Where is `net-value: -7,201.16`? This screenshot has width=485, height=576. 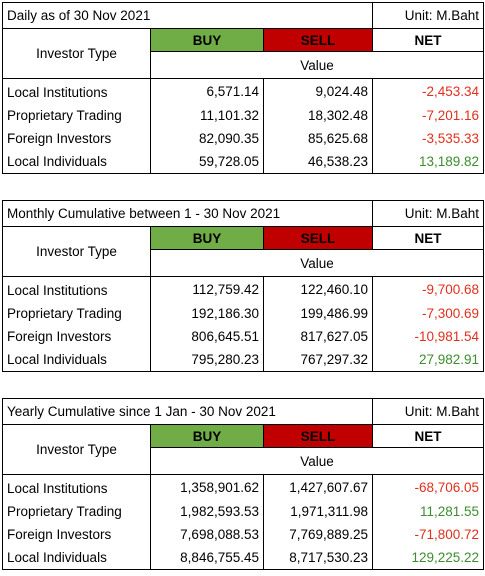
net-value: -7,201.16 is located at coordinates (428, 115).